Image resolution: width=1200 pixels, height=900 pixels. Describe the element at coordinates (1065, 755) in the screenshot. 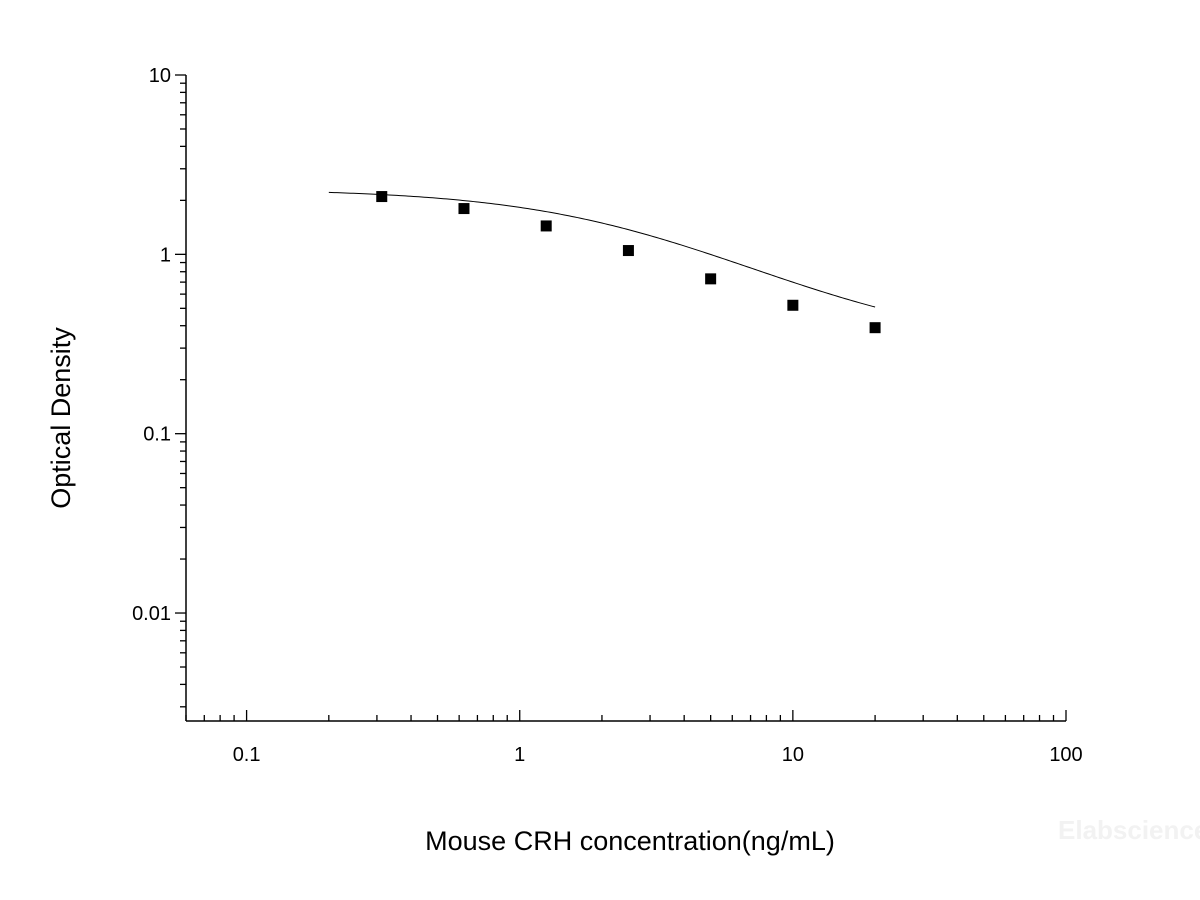

I see `x-tick-label: 100` at that location.